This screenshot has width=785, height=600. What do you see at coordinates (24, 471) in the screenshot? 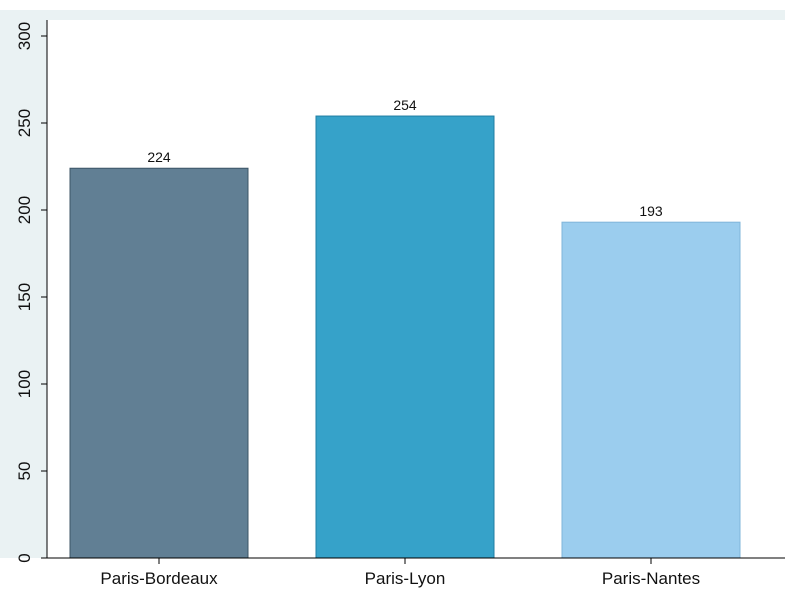
I see `y-tick-label-50: 50` at bounding box center [24, 471].